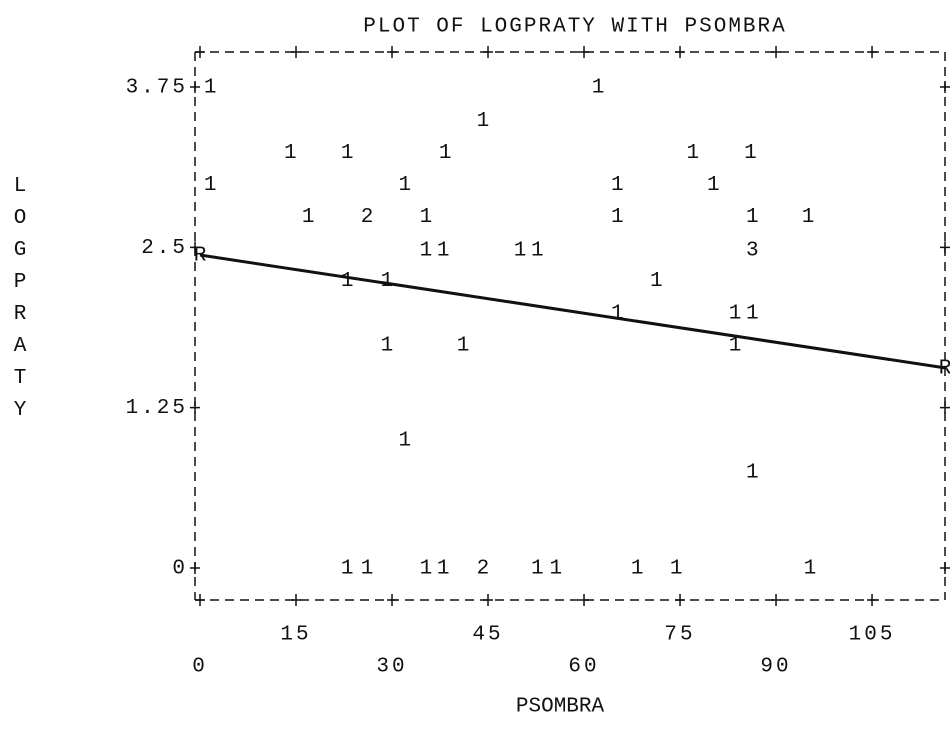 The width and height of the screenshot is (950, 744). Describe the element at coordinates (157, 88) in the screenshot. I see `y-tick-label: 3.75` at that location.